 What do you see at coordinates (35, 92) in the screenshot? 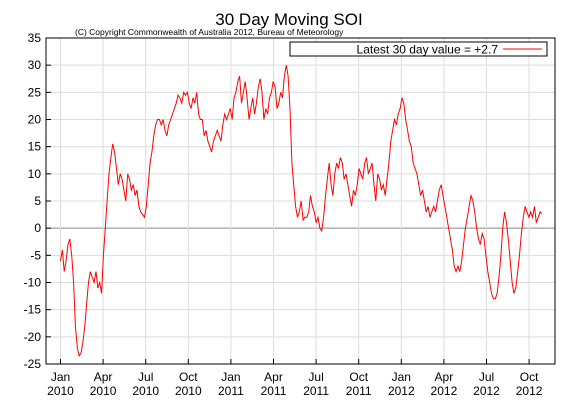
I see `y-tick-label: 25` at bounding box center [35, 92].